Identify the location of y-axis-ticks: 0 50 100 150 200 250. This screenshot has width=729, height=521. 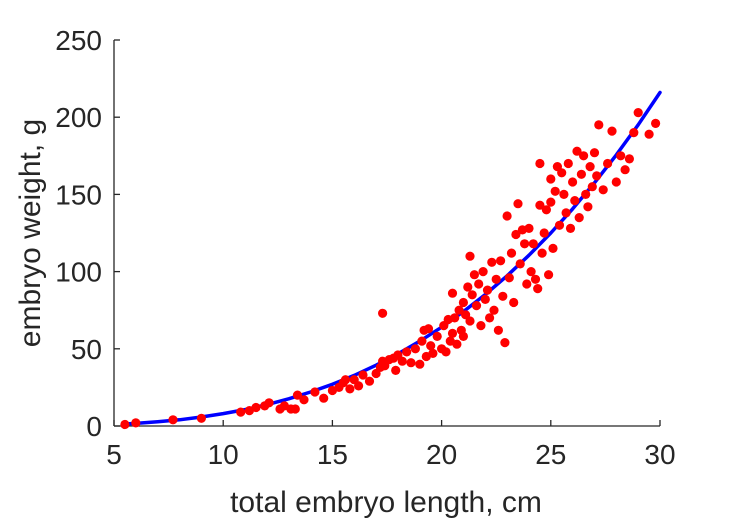
(87, 233).